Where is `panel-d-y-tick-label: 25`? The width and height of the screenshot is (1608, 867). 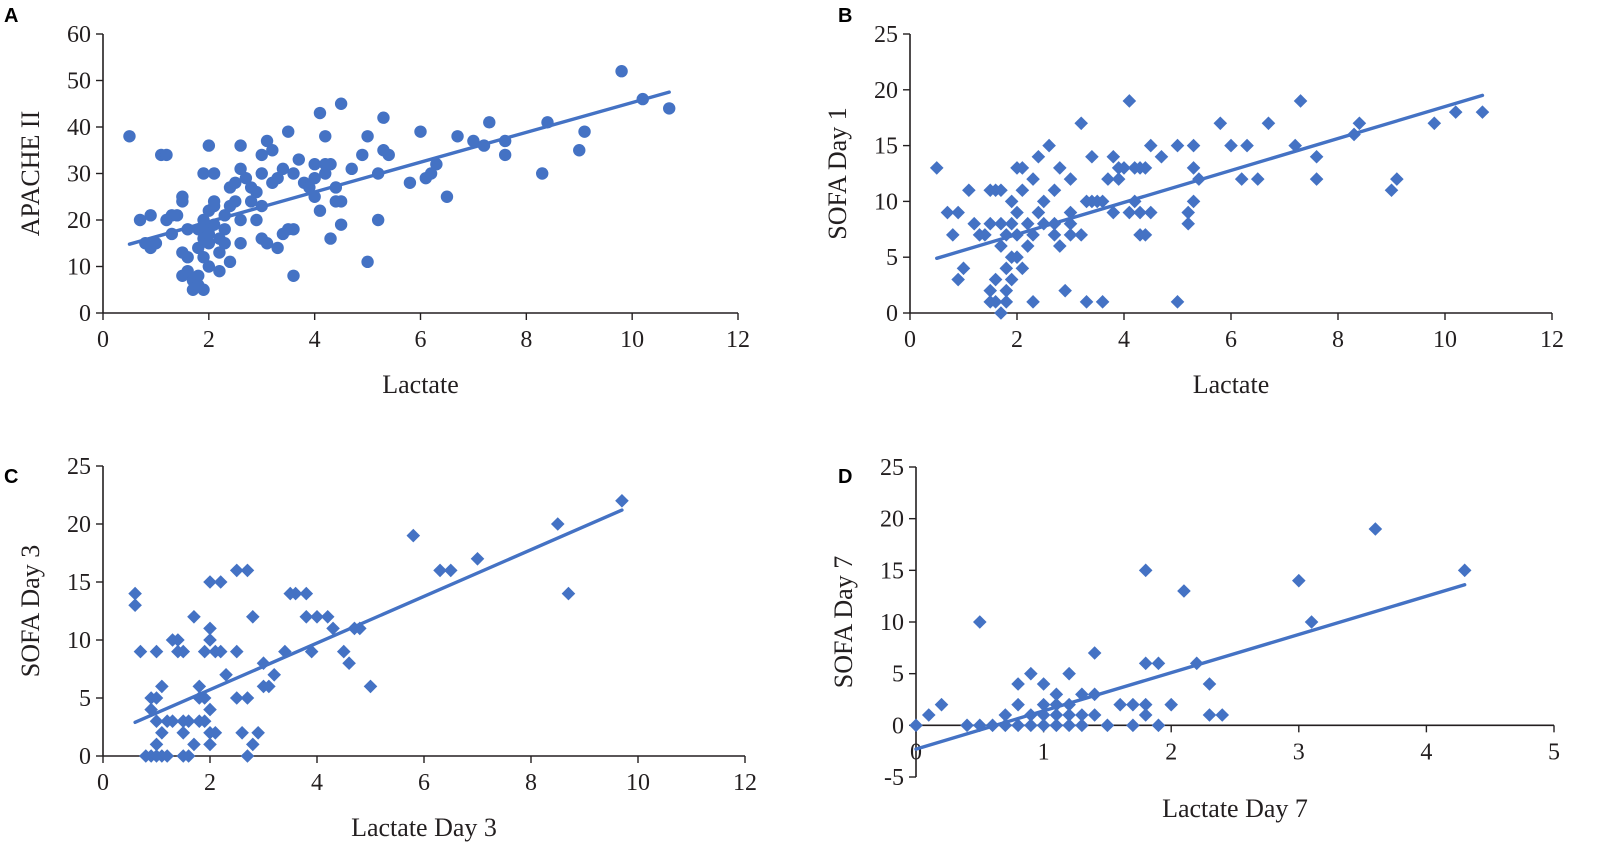 panel-d-y-tick-label: 25 is located at coordinates (892, 468).